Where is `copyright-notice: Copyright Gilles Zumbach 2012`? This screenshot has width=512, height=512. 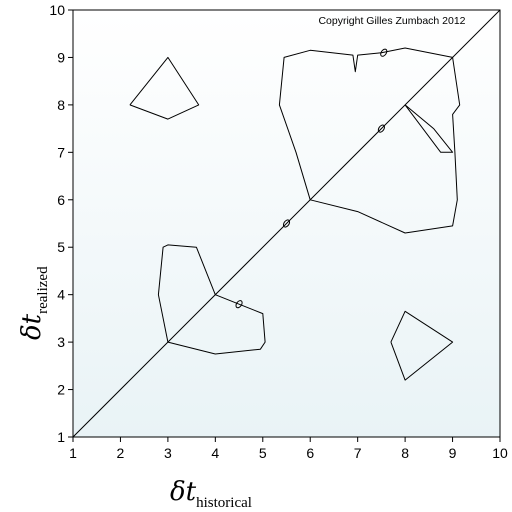 copyright-notice: Copyright Gilles Zumbach 2012 is located at coordinates (391, 21).